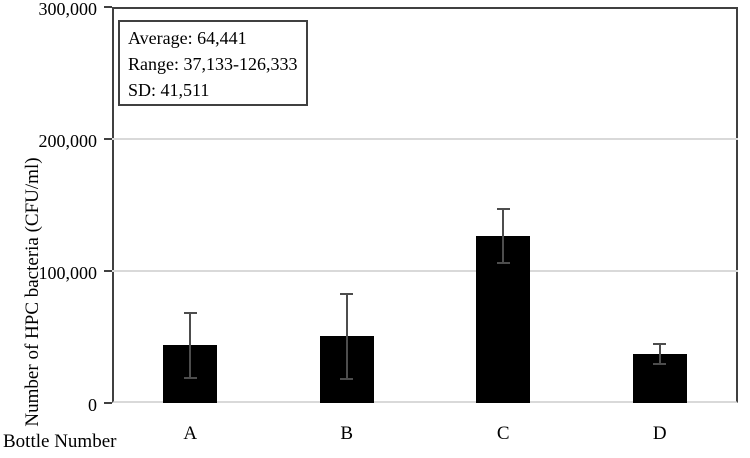 The image size is (750, 458). Describe the element at coordinates (659, 433) in the screenshot. I see `x-tick-label: D` at that location.